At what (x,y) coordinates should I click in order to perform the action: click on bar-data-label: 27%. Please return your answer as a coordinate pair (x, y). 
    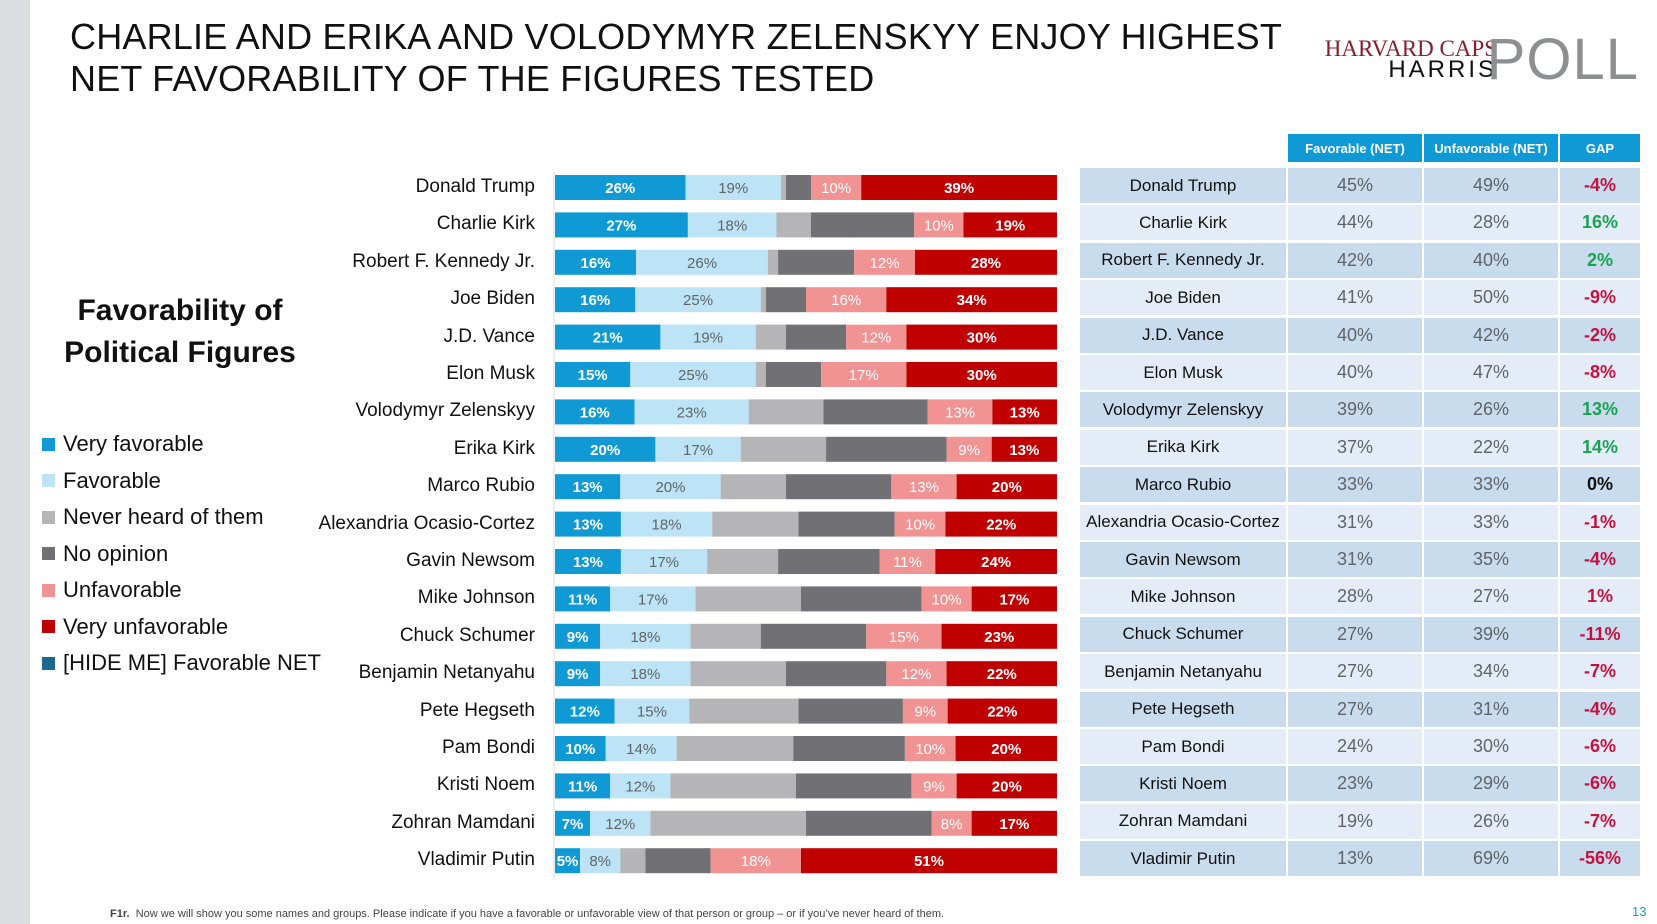
    Looking at the image, I should click on (621, 225).